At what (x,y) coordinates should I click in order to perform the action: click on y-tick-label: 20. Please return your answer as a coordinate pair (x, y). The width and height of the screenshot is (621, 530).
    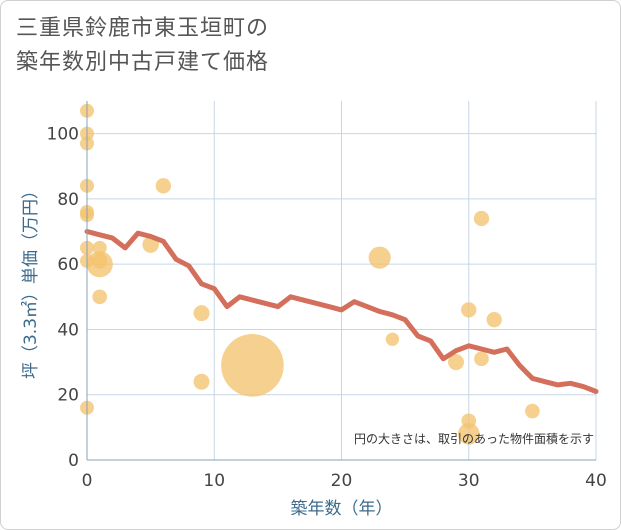
    Looking at the image, I should click on (68, 396).